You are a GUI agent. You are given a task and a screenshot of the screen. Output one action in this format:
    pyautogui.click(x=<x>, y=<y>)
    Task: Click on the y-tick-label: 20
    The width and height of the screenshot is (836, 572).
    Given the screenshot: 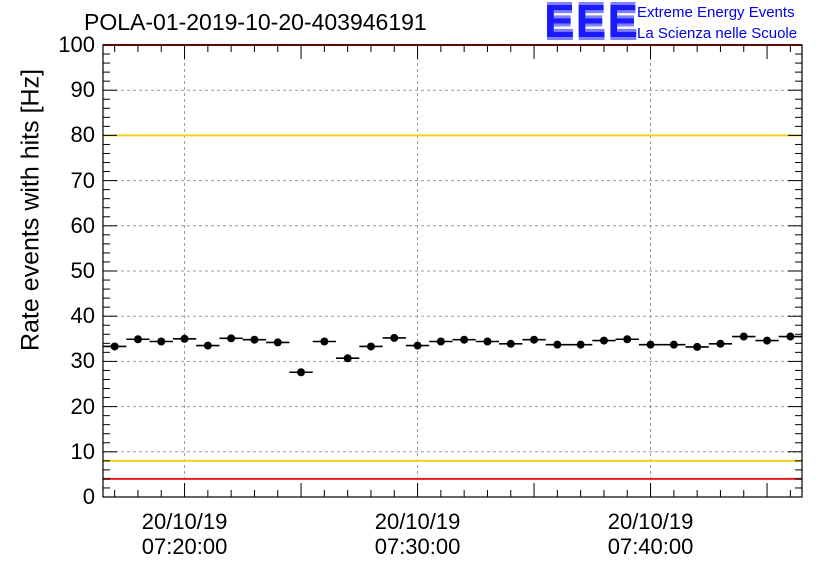 What is the action you would take?
    pyautogui.click(x=82, y=406)
    